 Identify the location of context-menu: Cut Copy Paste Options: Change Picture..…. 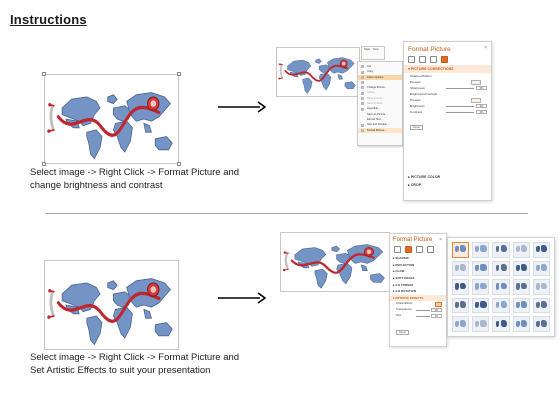
(380, 103).